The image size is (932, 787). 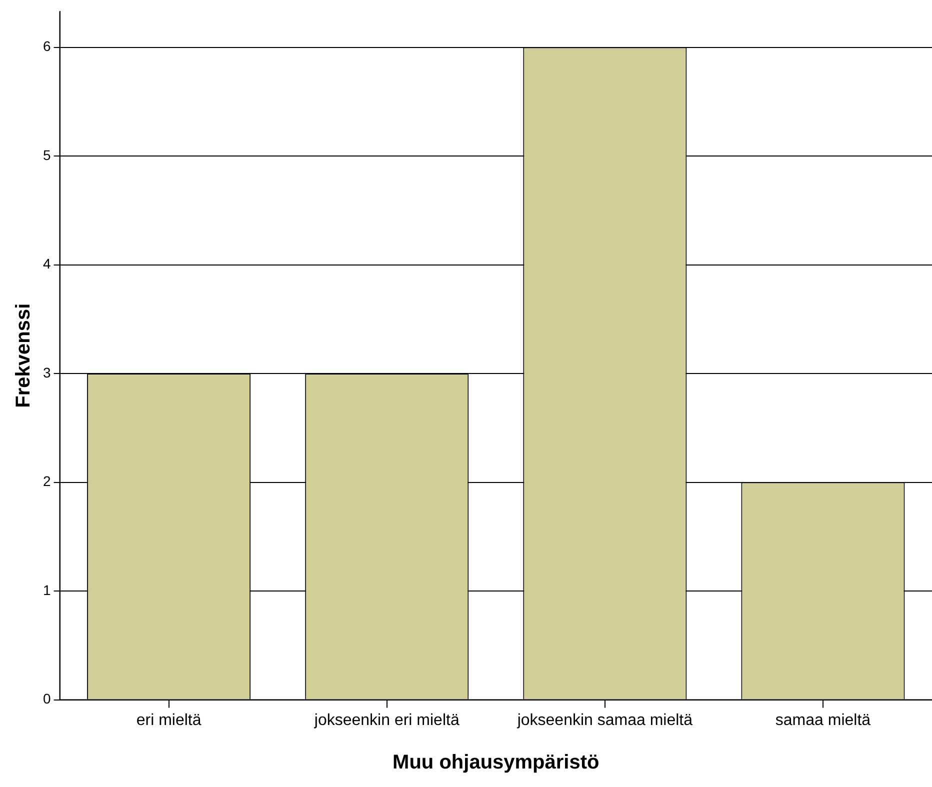 What do you see at coordinates (46, 154) in the screenshot?
I see `y-tick-label: 5` at bounding box center [46, 154].